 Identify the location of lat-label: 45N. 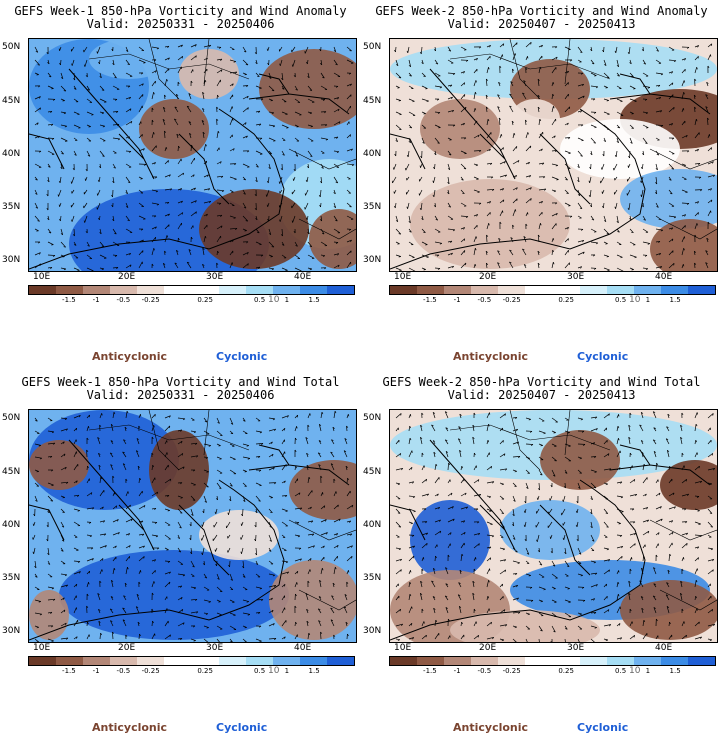
(372, 101).